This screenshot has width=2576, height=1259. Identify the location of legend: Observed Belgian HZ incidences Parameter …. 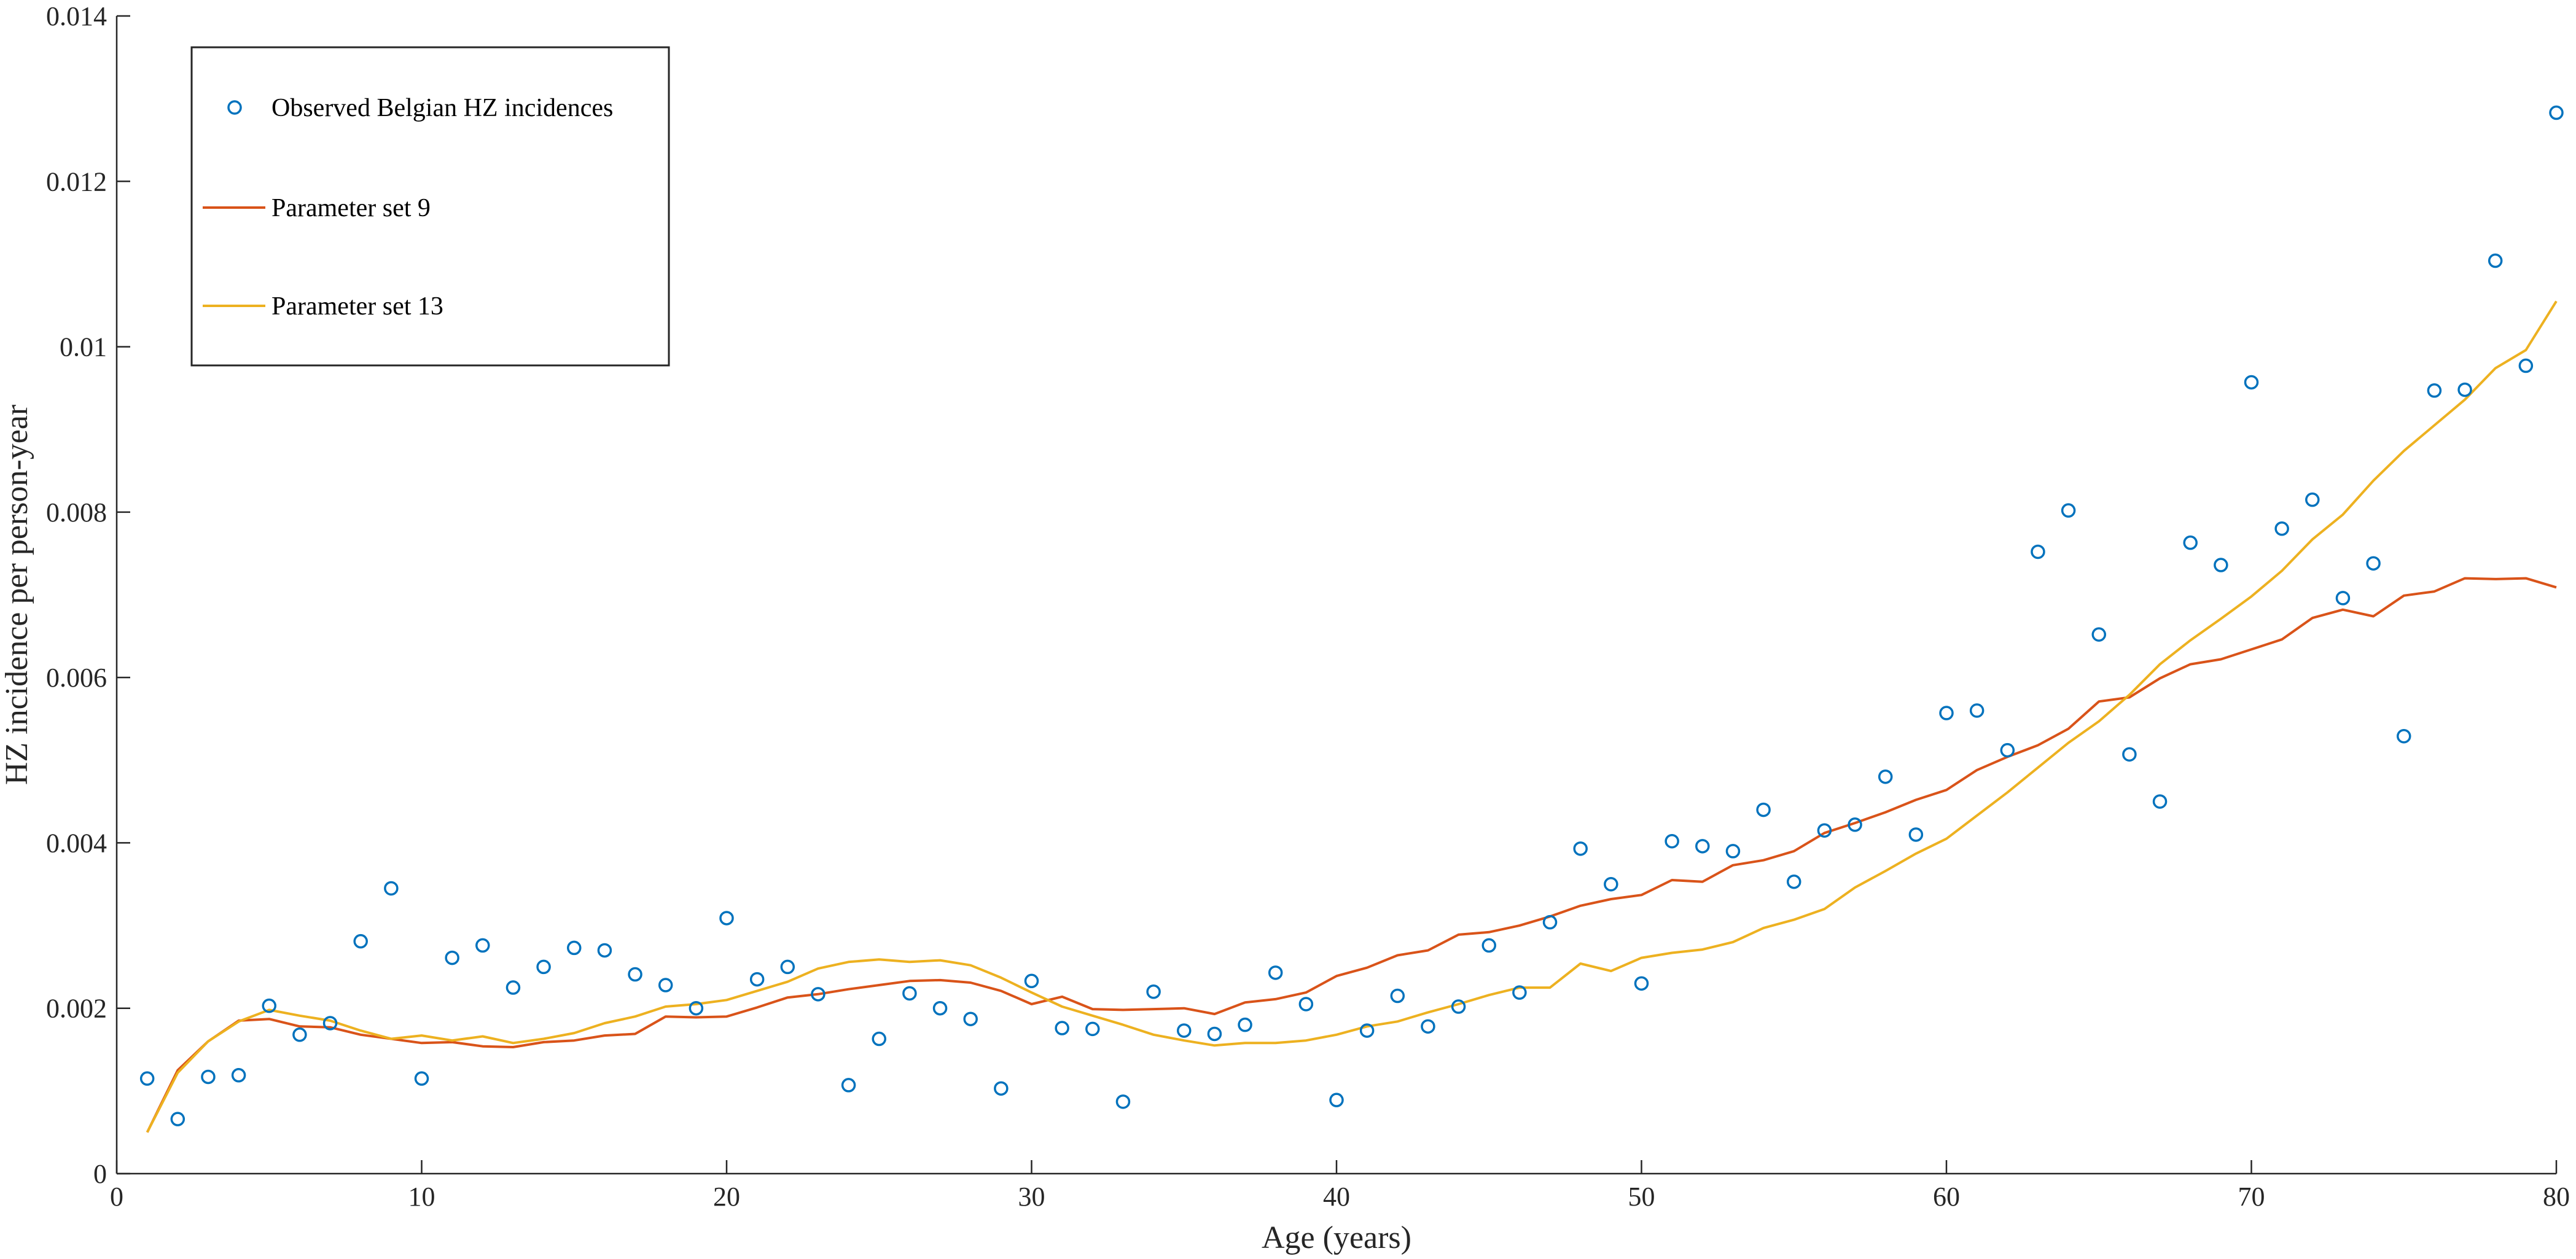
(430, 206).